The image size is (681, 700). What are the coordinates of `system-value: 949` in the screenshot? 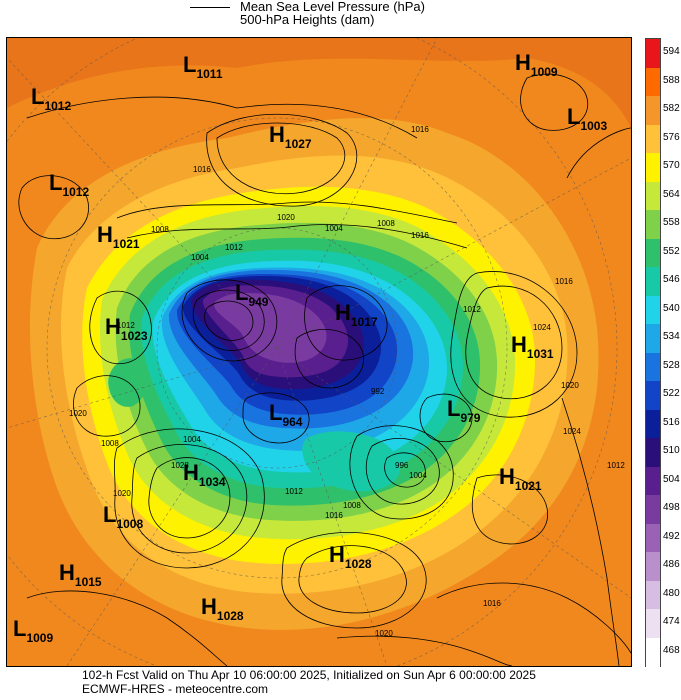 It's located at (258, 302).